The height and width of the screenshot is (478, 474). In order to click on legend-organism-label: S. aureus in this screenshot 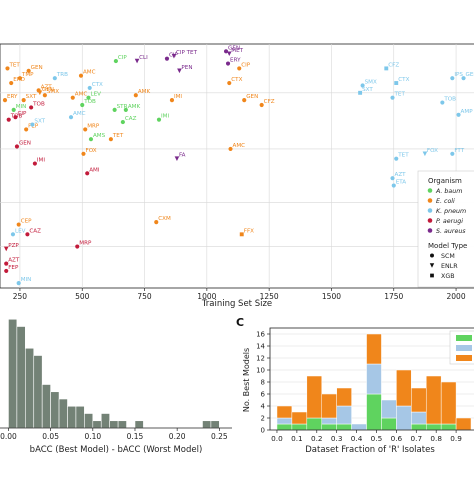, I will do `click(451, 231)`.